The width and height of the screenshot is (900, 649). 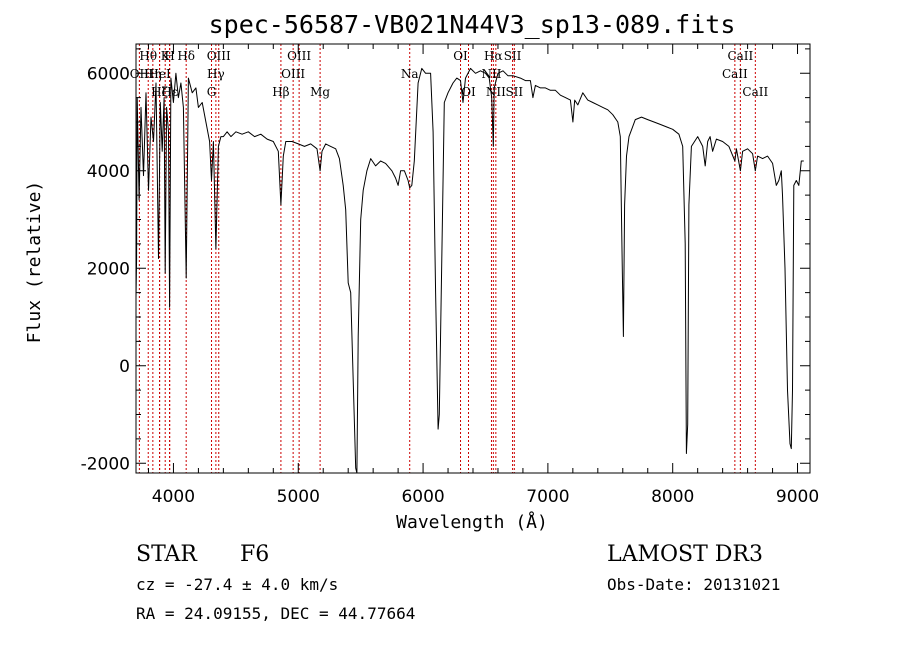 What do you see at coordinates (320, 92) in the screenshot?
I see `line-marker-label: Mg` at bounding box center [320, 92].